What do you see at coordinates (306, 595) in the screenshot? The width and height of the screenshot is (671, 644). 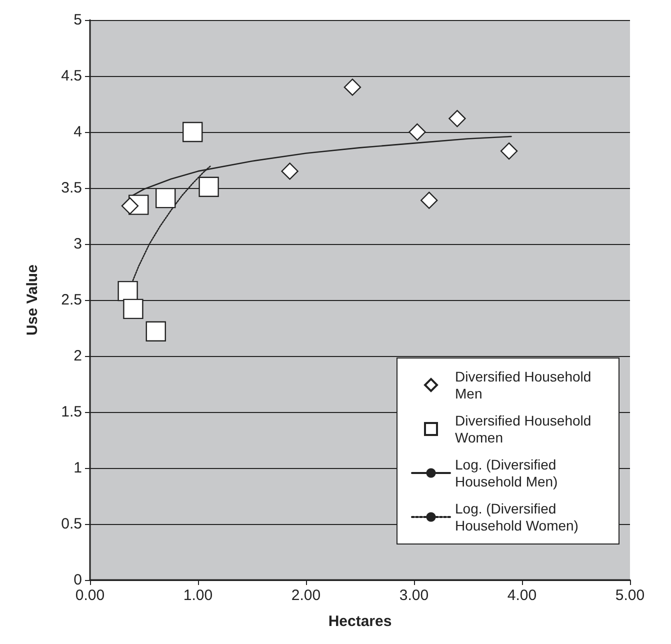 I see `x-tick-label: 2.00` at bounding box center [306, 595].